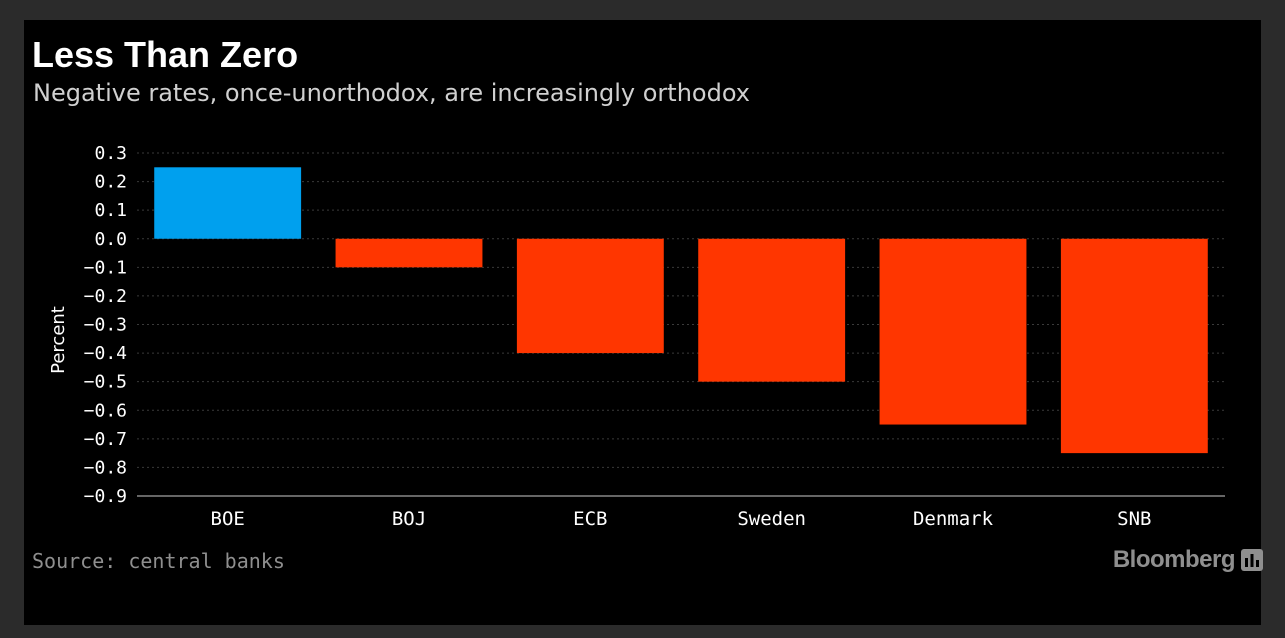 This screenshot has width=1285, height=638. What do you see at coordinates (228, 203) in the screenshot?
I see `bar-boe` at bounding box center [228, 203].